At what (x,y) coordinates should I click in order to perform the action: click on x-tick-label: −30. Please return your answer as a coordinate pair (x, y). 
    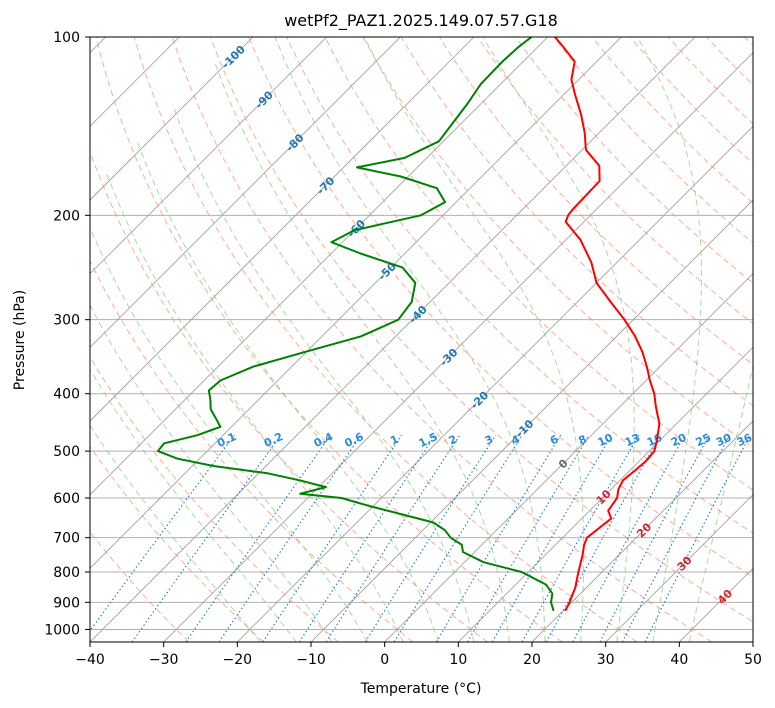
    Looking at the image, I should click on (164, 660).